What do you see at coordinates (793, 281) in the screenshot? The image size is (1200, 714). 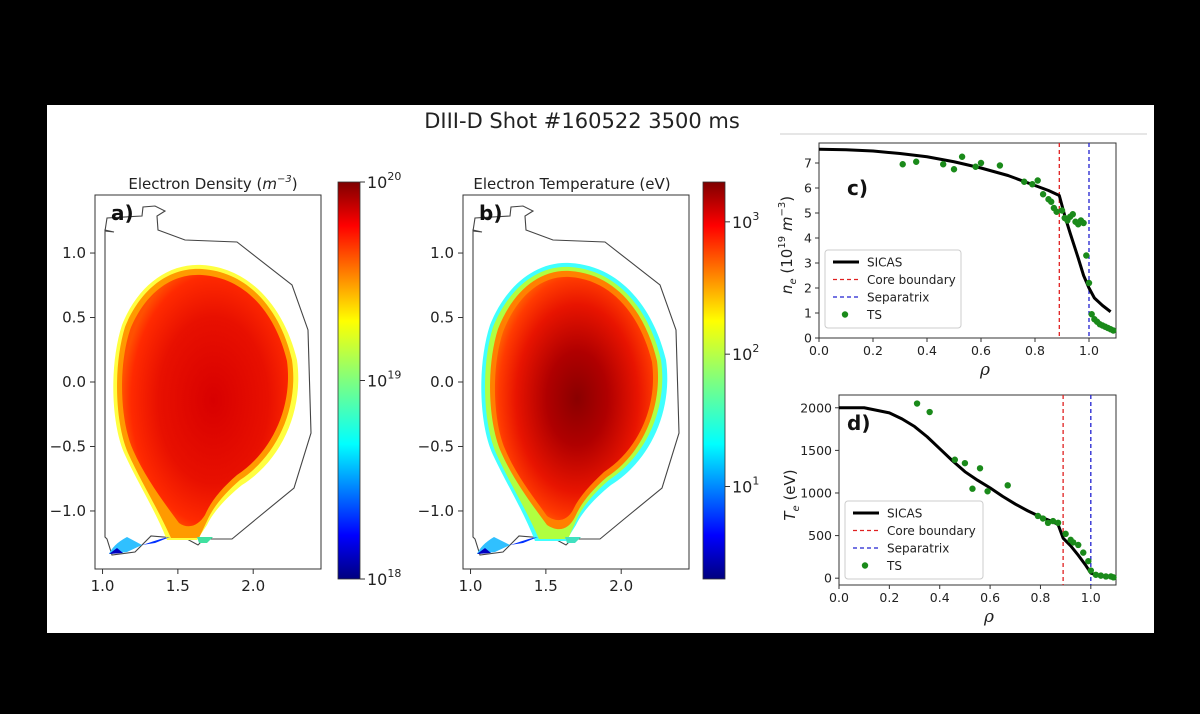 I see `chart-c-ylabel-sub: e` at bounding box center [793, 281].